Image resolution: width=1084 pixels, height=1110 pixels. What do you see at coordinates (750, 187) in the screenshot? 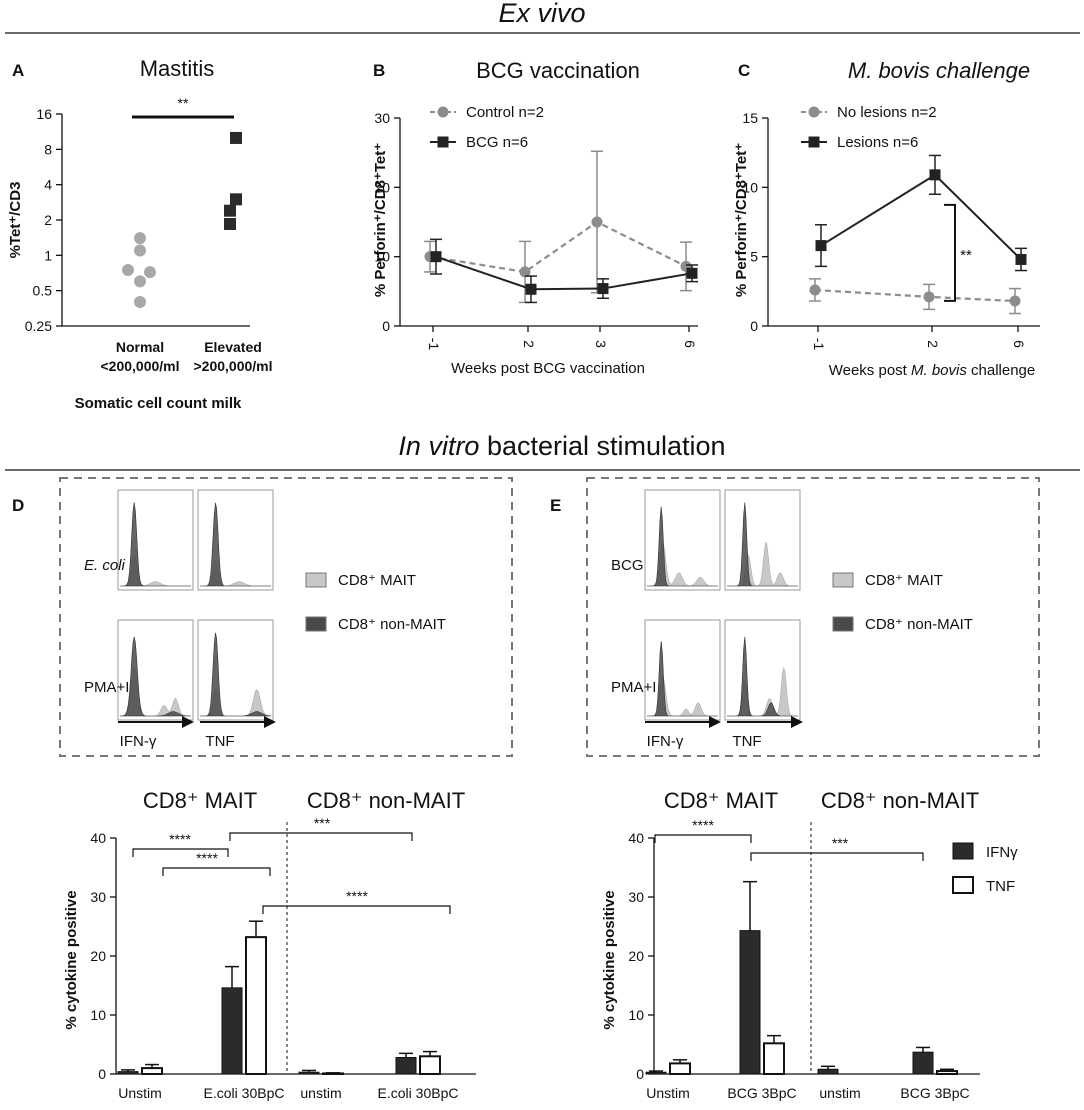
I see `panel-c-y-tick-label: 10` at bounding box center [750, 187].